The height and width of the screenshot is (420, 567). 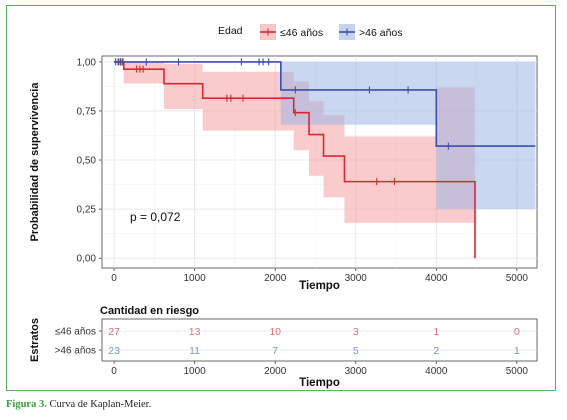 I want to click on risk-count: 7, so click(x=275, y=351).